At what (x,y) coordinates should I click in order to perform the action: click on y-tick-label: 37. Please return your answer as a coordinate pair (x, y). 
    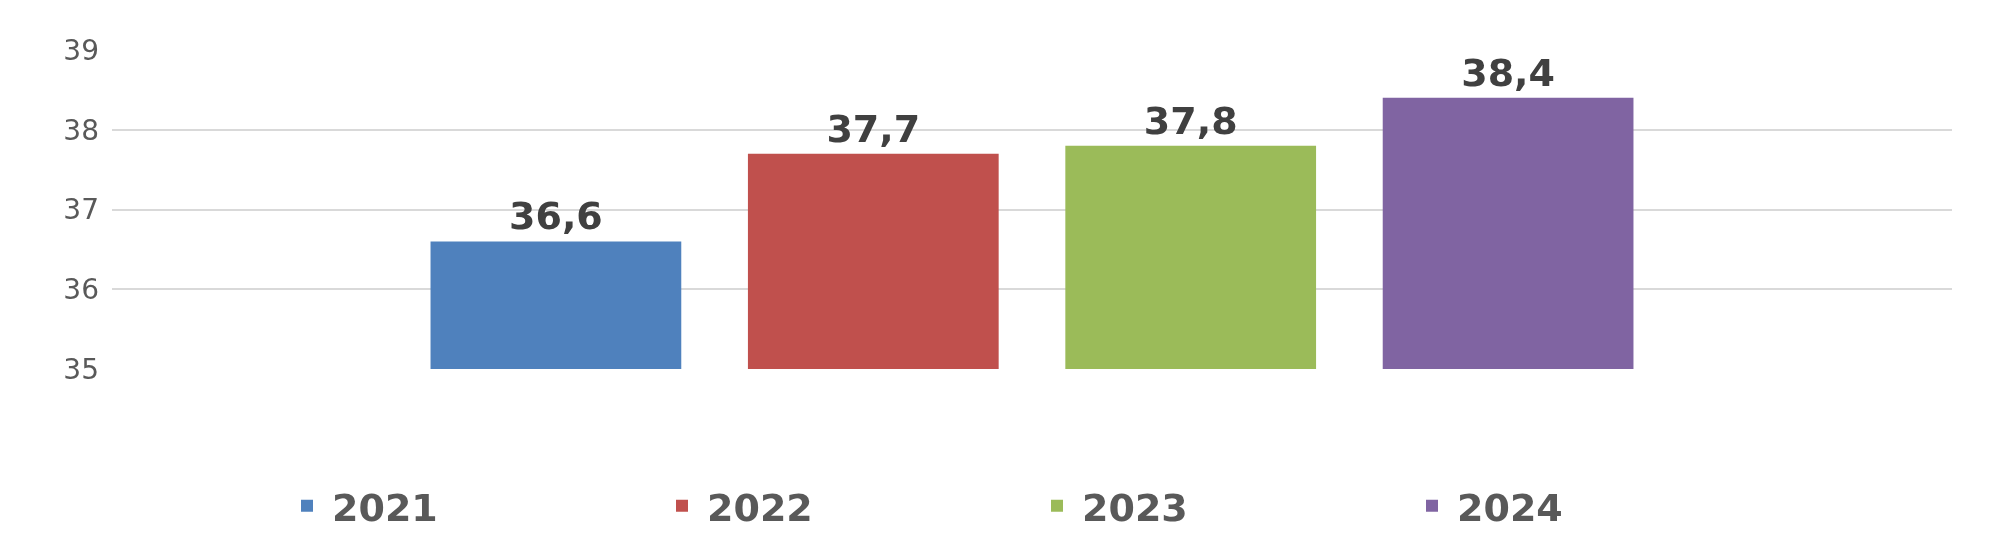
    Looking at the image, I should click on (81, 210).